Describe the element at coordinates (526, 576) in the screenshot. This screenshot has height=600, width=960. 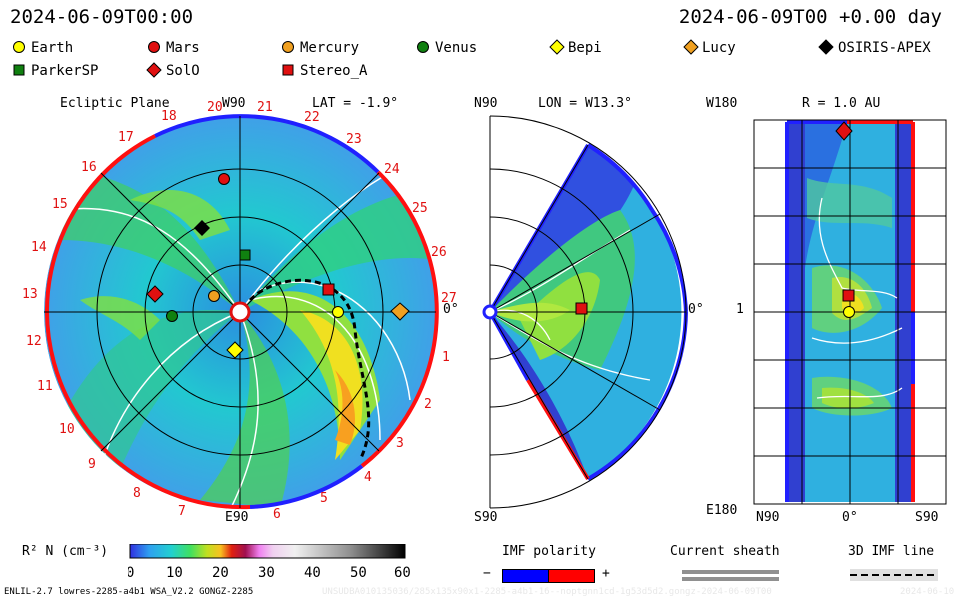
I see `imf-negative-swatch` at that location.